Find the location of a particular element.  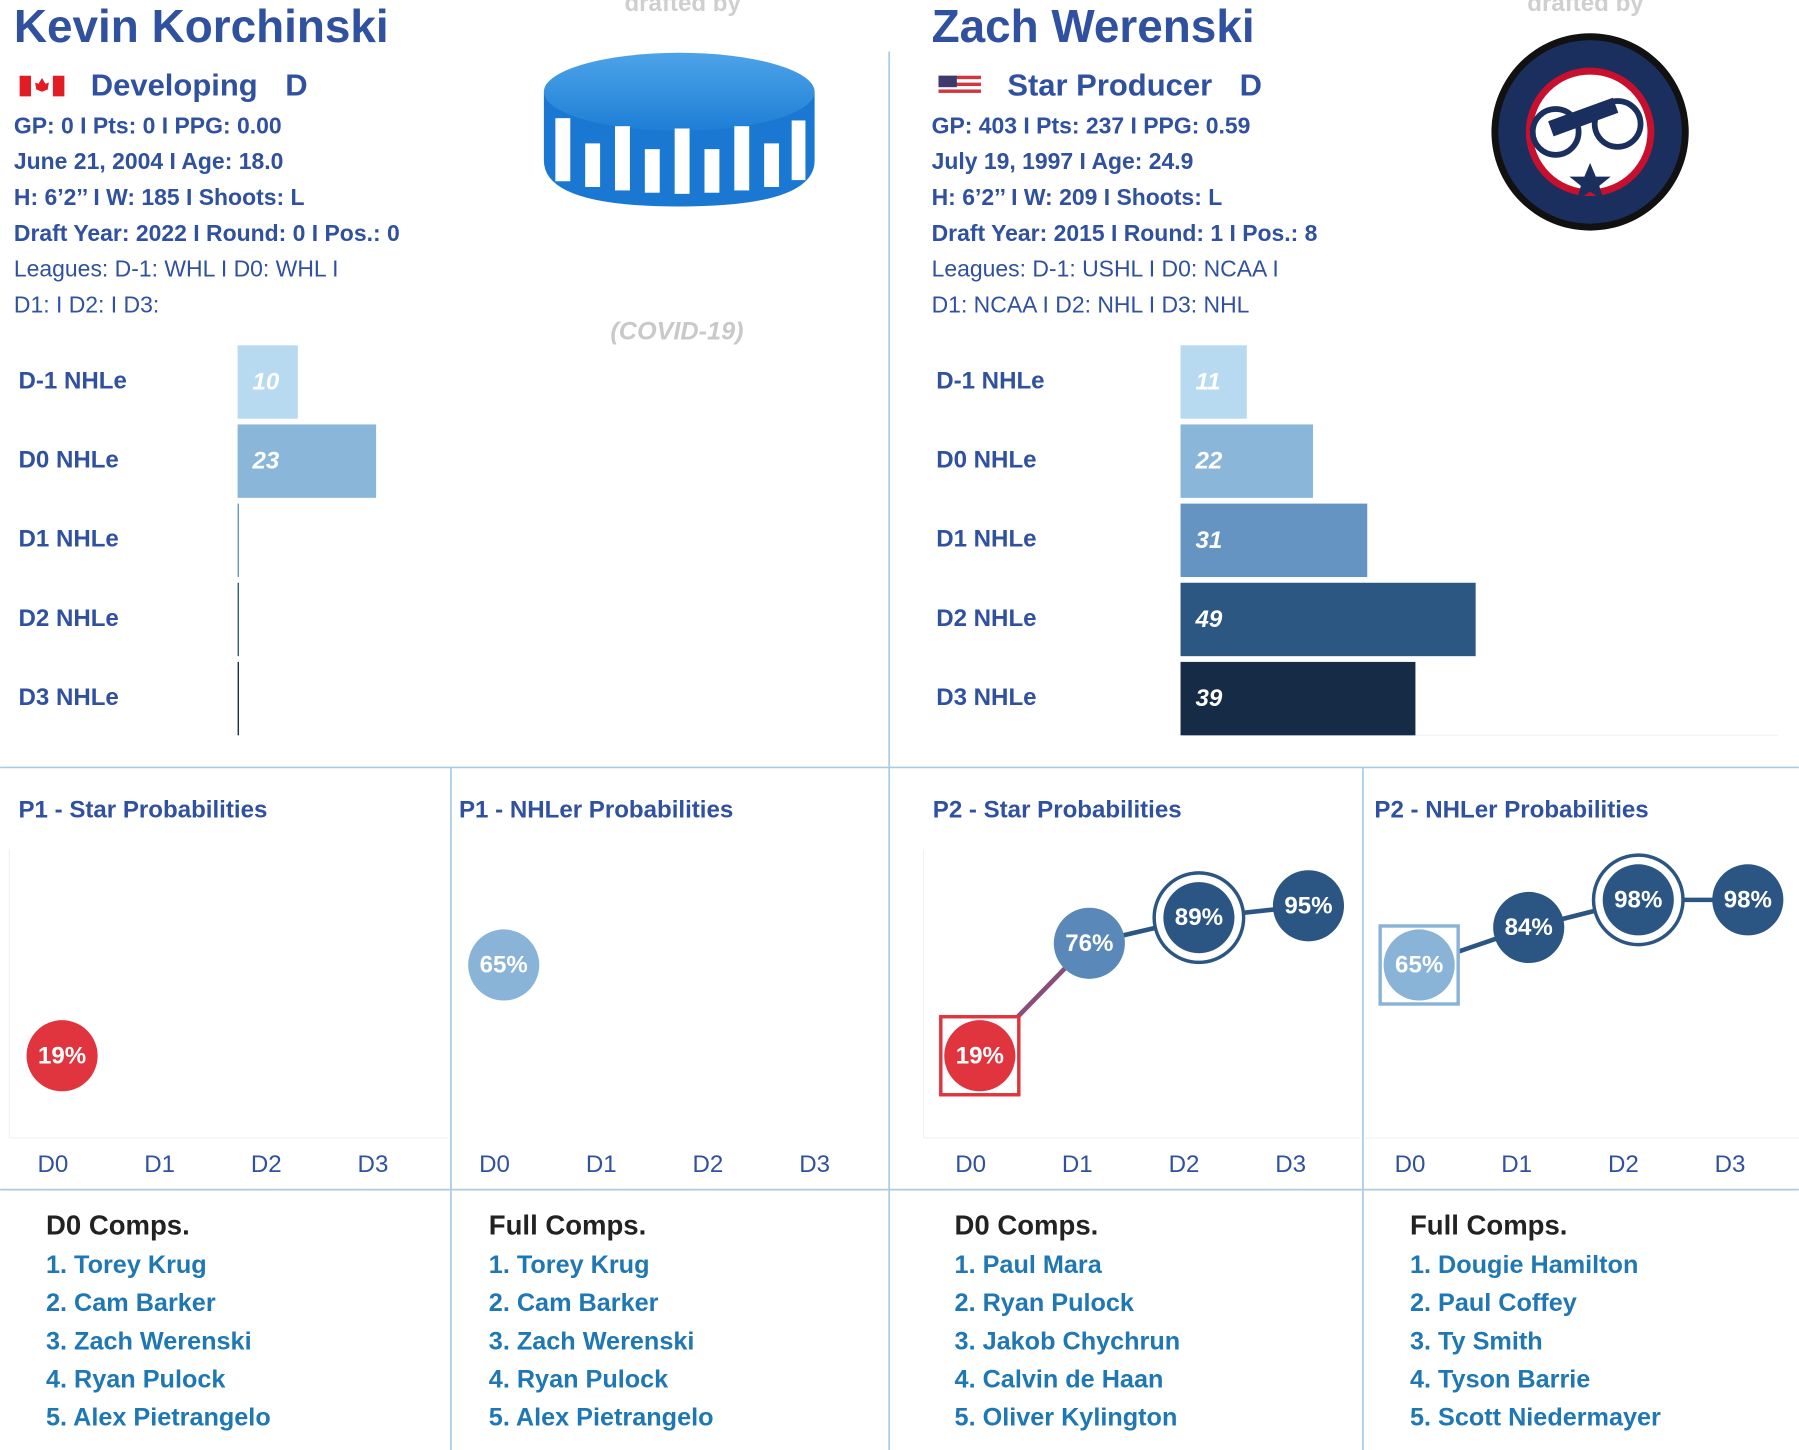

point-label: 65% is located at coordinates (504, 964).